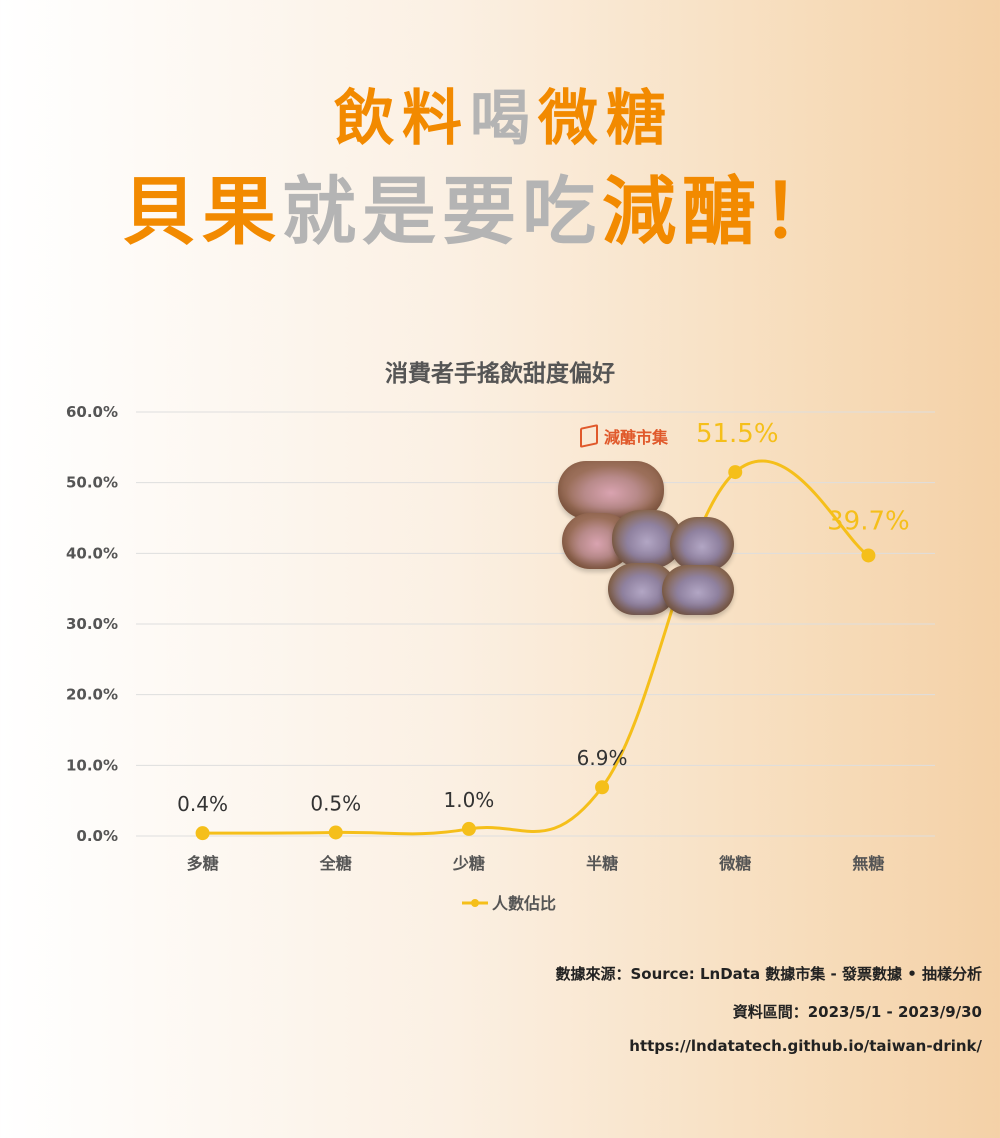 The width and height of the screenshot is (1000, 1138). Describe the element at coordinates (92, 412) in the screenshot. I see `y-tick-label: 60.0%` at that location.